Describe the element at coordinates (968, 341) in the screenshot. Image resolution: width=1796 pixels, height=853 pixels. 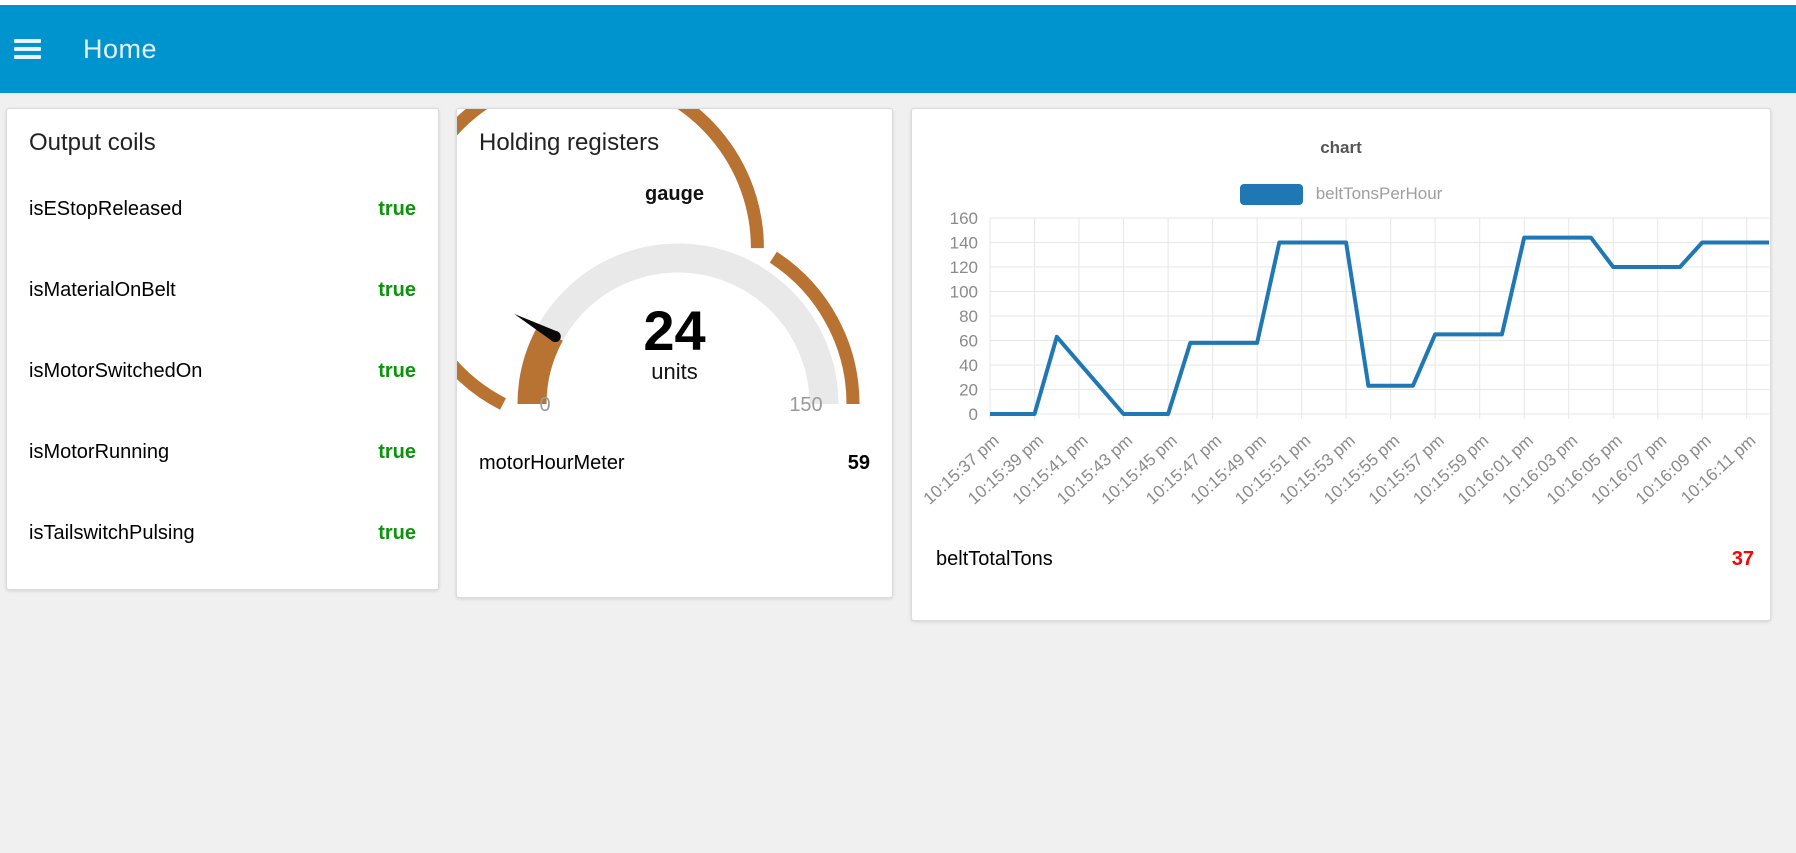
I see `y-tick-label: 60` at that location.